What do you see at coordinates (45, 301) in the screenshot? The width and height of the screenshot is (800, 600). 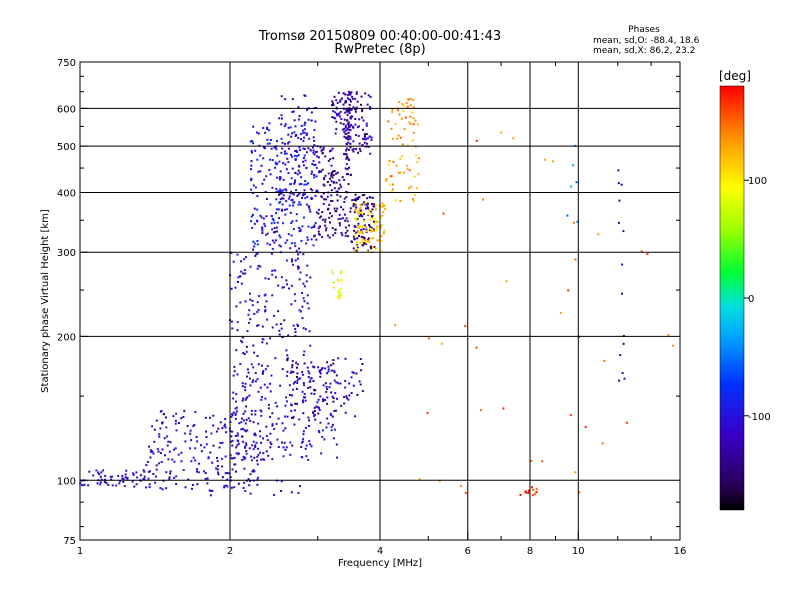 I see `y-axis-label: Stationary phase Virtual Height [km]` at bounding box center [45, 301].